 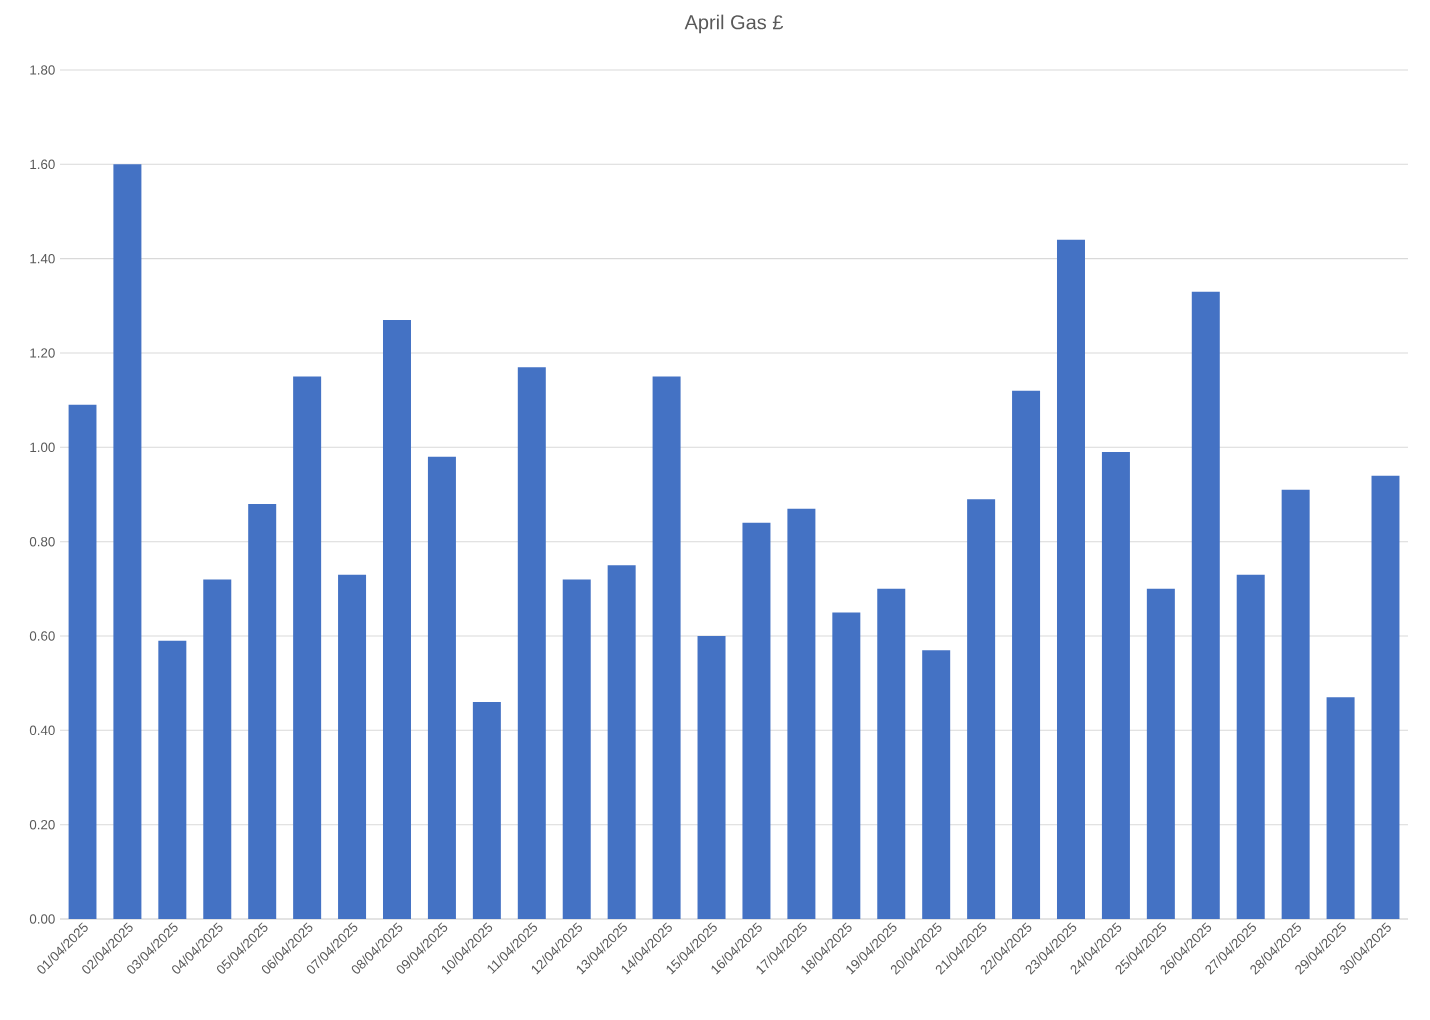 I want to click on y-tick-label: 1.00, so click(x=42, y=447).